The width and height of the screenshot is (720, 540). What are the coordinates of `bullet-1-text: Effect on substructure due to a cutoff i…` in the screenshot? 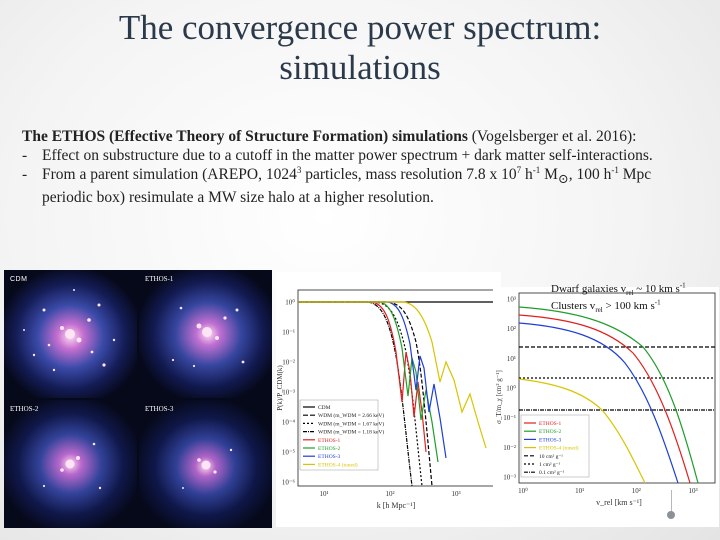 It's located at (347, 155).